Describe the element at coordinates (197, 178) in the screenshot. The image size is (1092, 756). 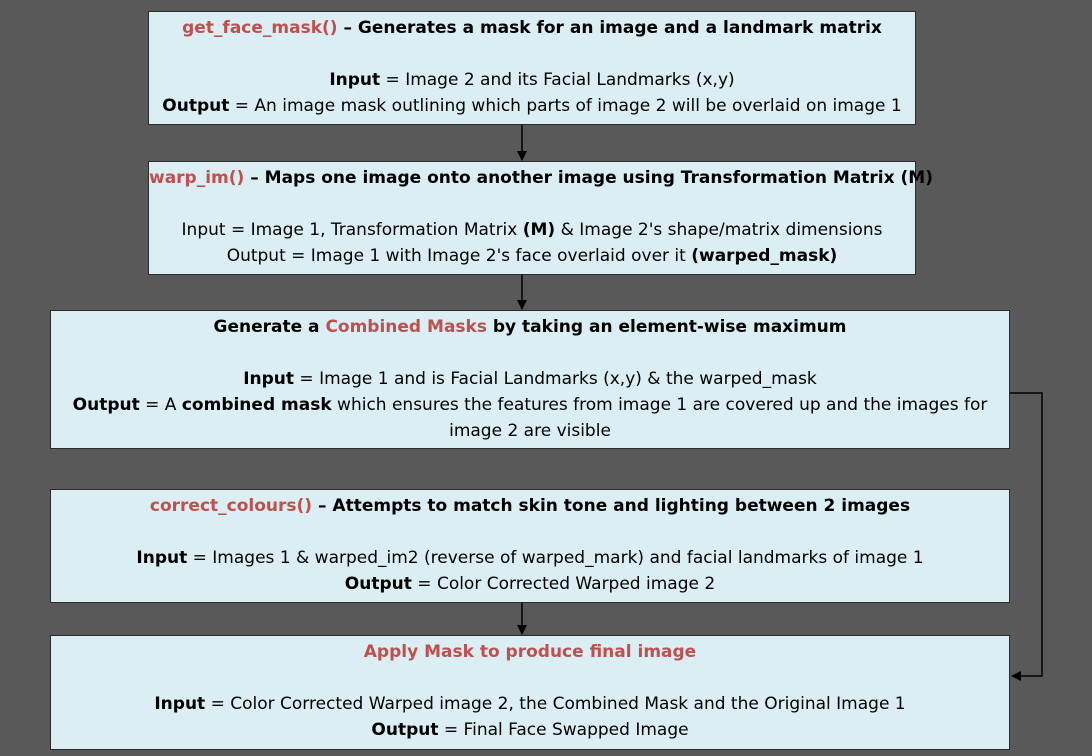
I see `function-name: warp_im()` at that location.